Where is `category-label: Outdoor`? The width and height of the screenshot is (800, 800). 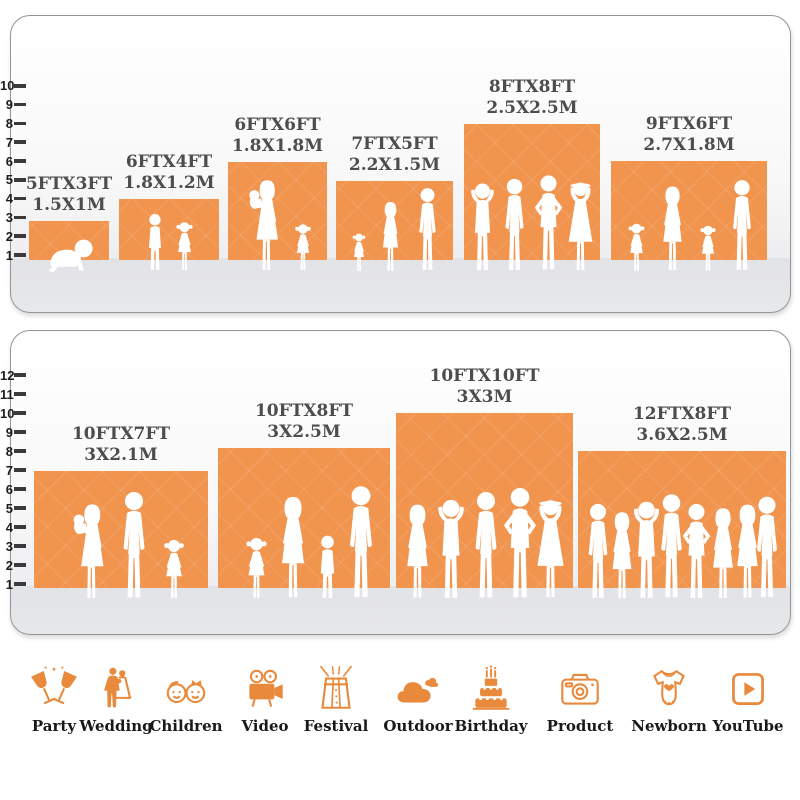
category-label: Outdoor is located at coordinates (418, 726).